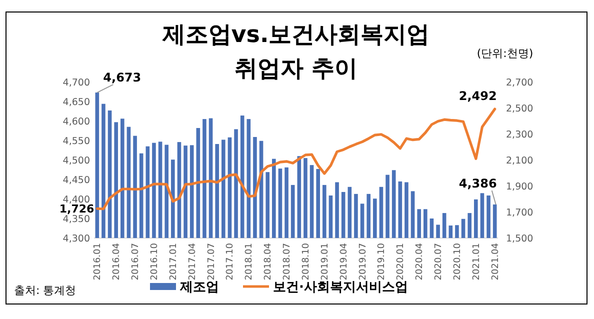  What do you see at coordinates (382, 261) in the screenshot?
I see `x-tick-label: 2019.10` at bounding box center [382, 261].